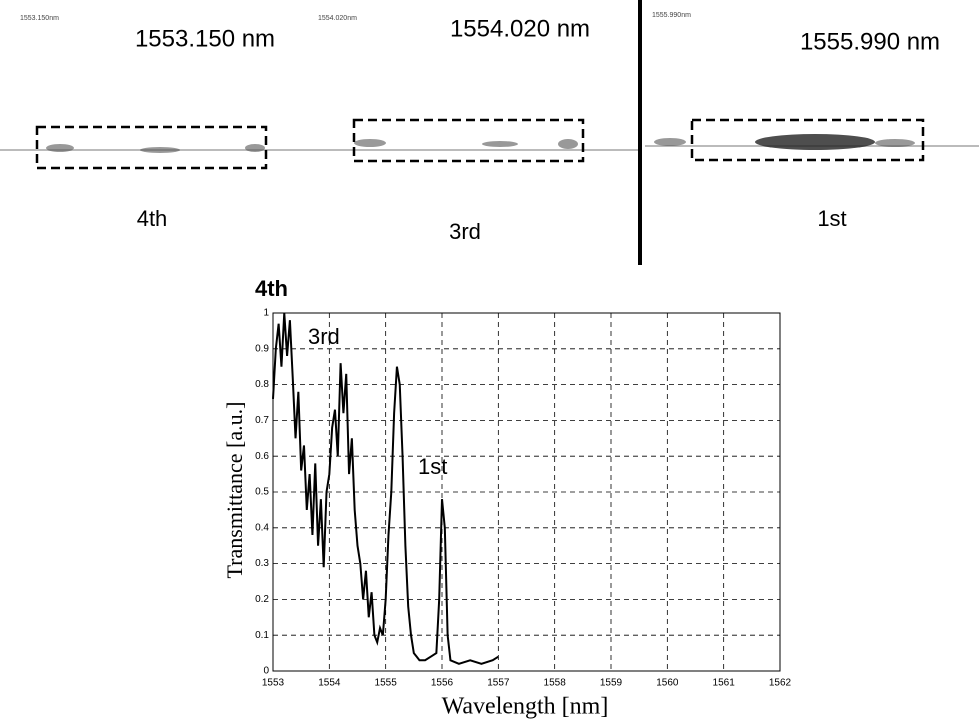 This screenshot has width=979, height=726. Describe the element at coordinates (262, 384) in the screenshot. I see `y-tick-label: 0.8` at that location.